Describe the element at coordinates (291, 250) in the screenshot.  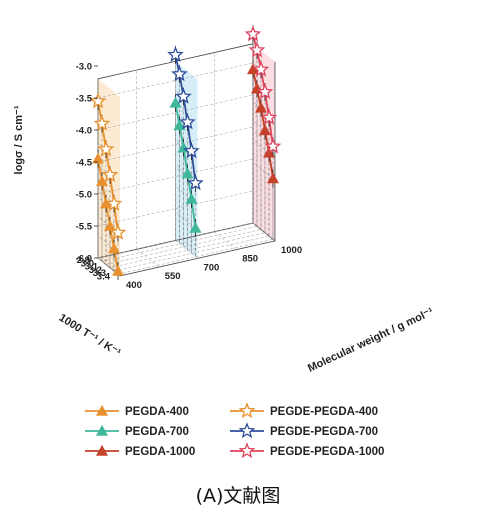
I see `z-tick-label: 1000` at that location.